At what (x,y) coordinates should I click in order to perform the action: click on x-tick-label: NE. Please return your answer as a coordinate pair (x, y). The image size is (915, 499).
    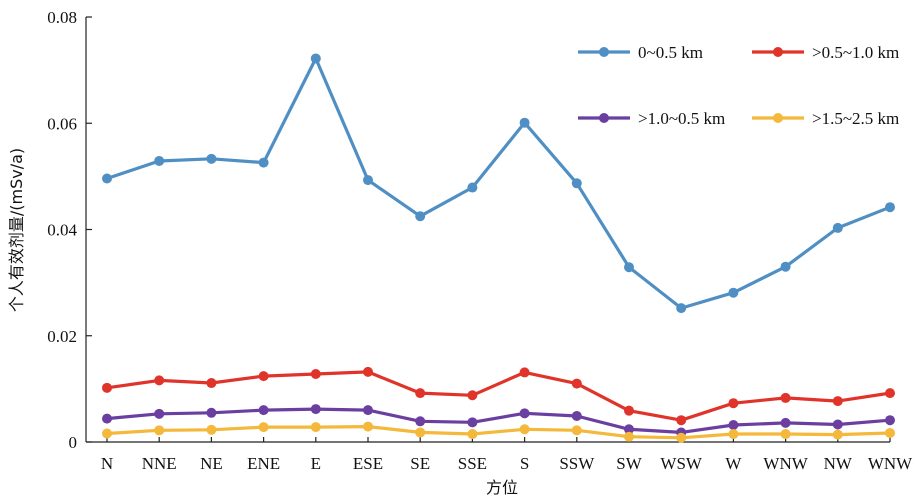
    Looking at the image, I should click on (211, 463).